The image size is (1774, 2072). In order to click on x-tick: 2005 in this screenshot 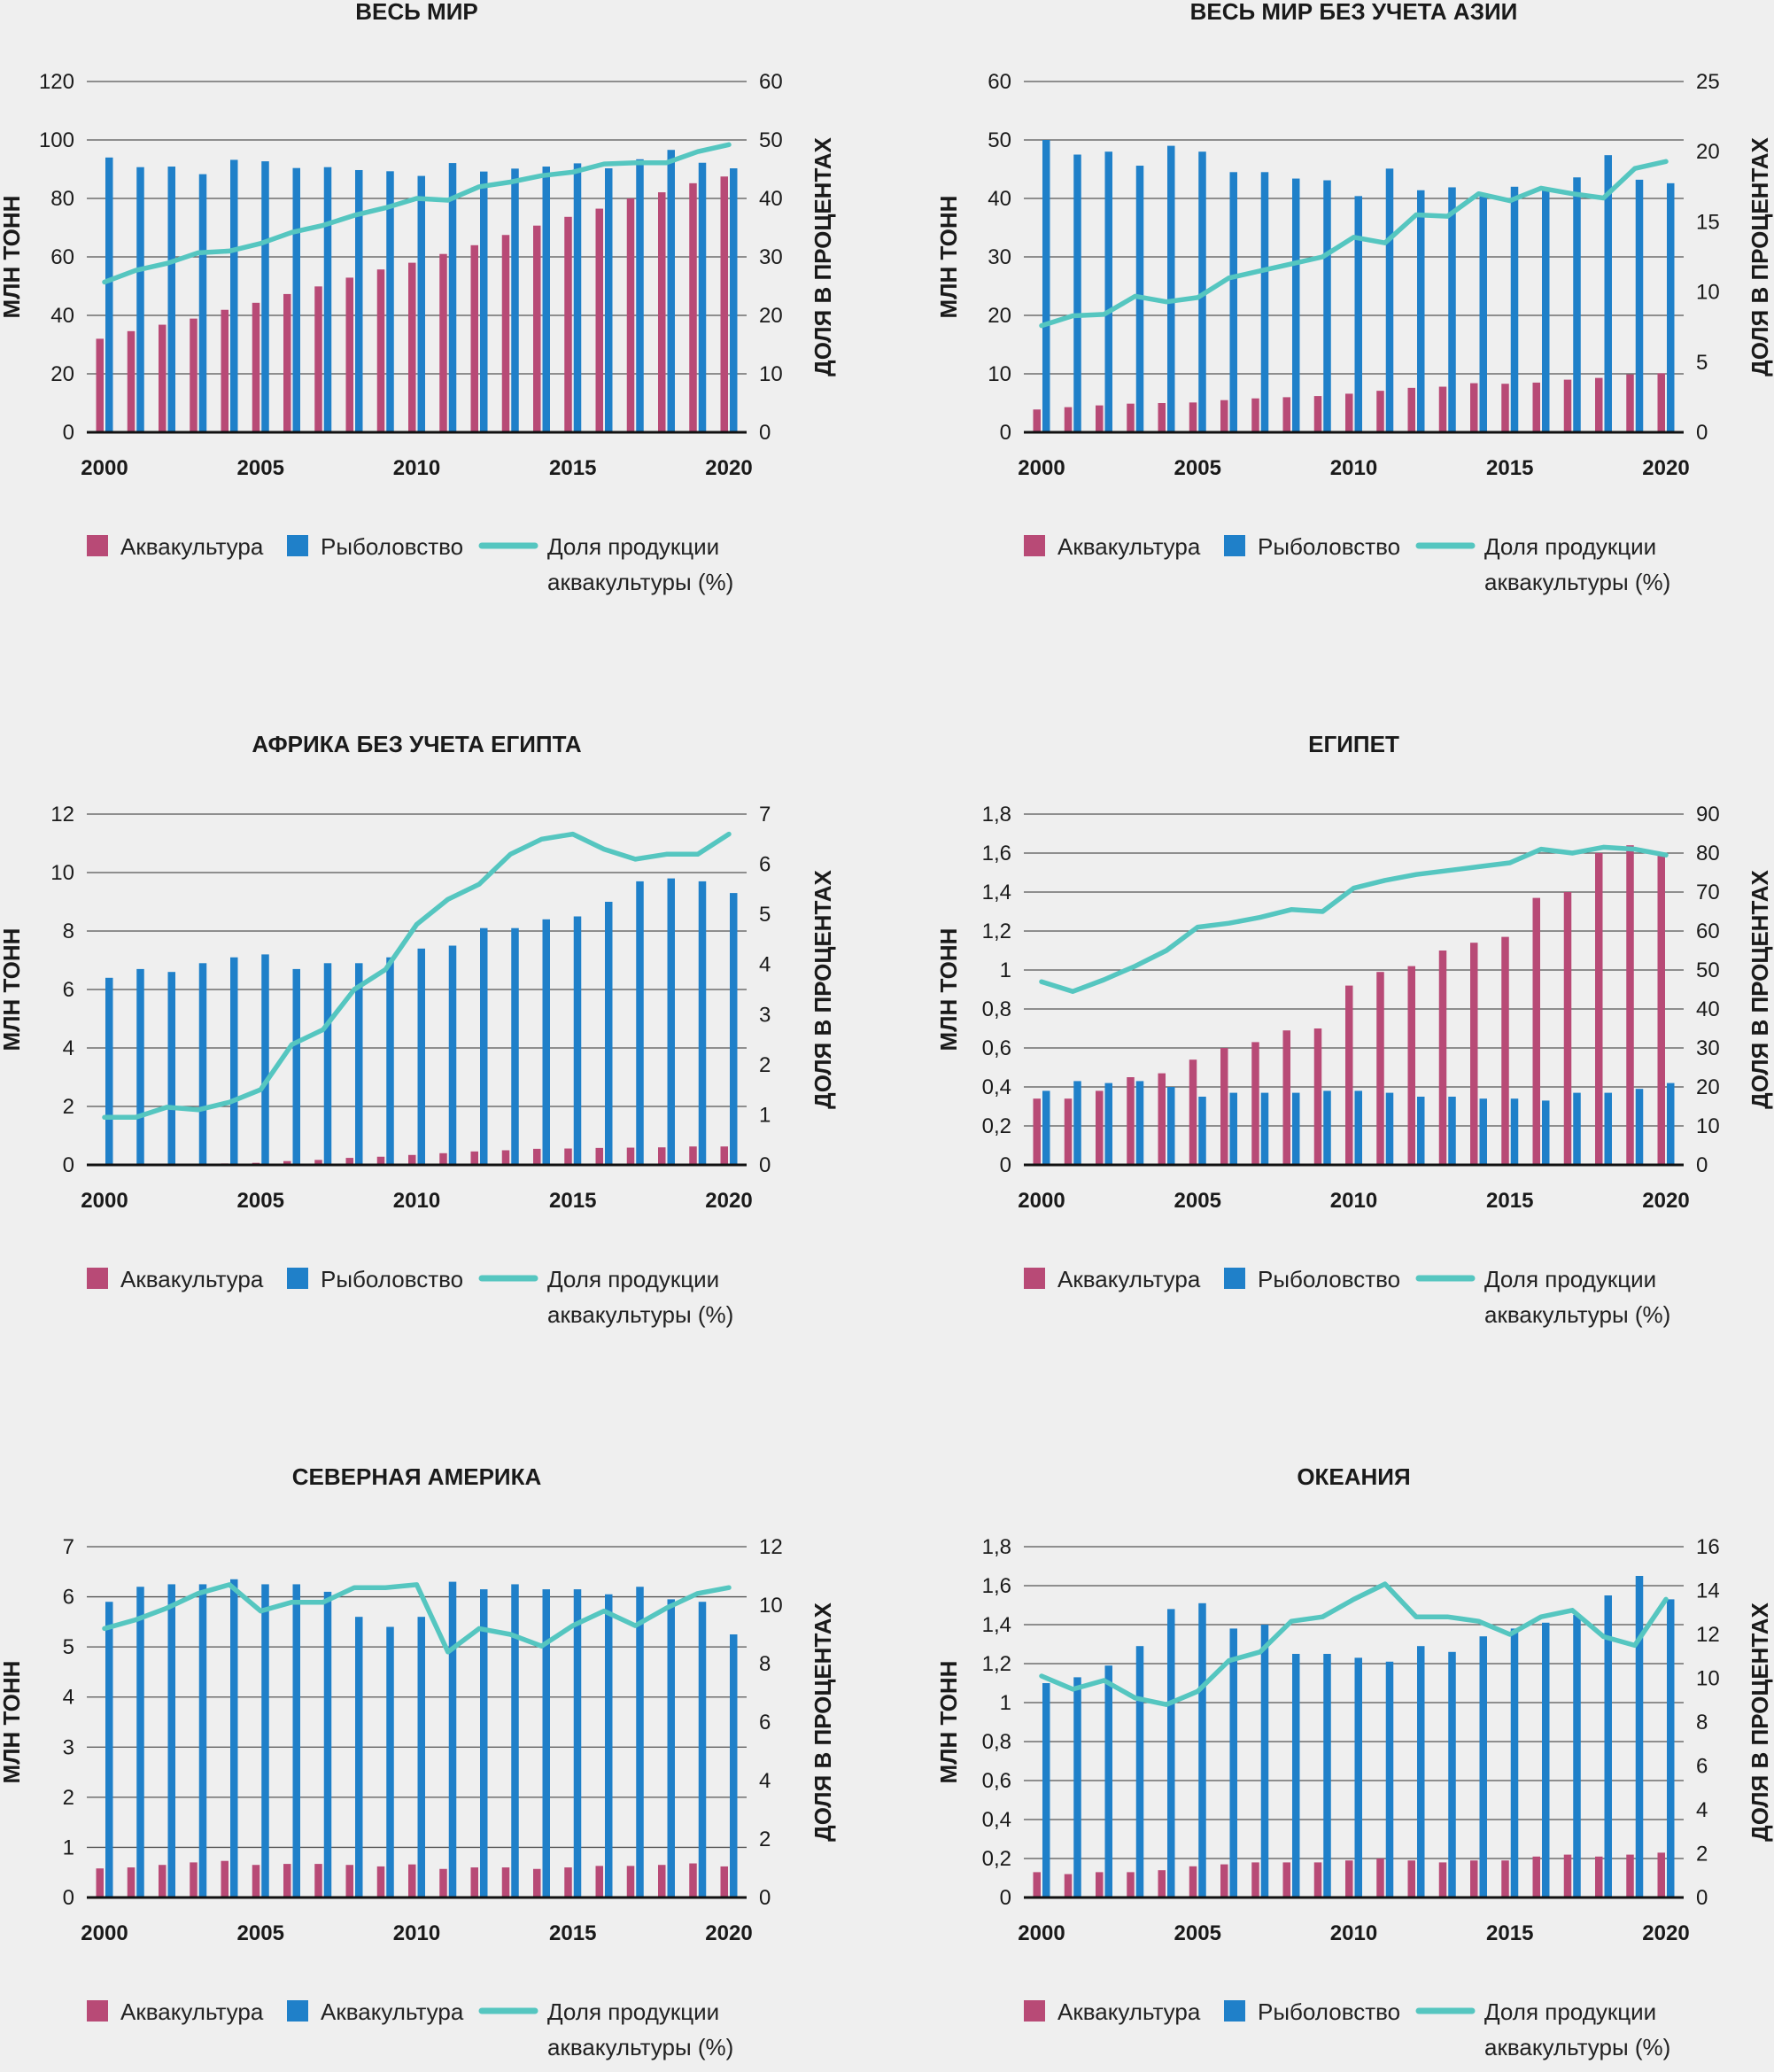, I will do `click(260, 1933)`.